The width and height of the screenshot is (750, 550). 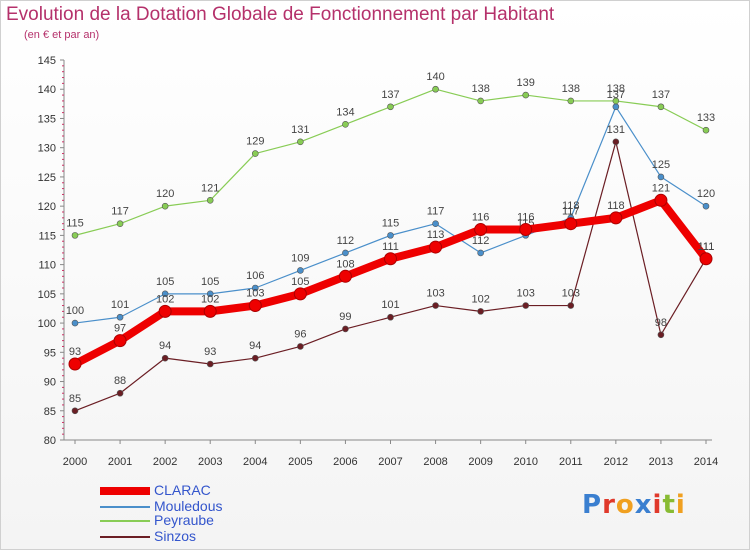 What do you see at coordinates (300, 130) in the screenshot?
I see `data-label-peyraube: 131` at bounding box center [300, 130].